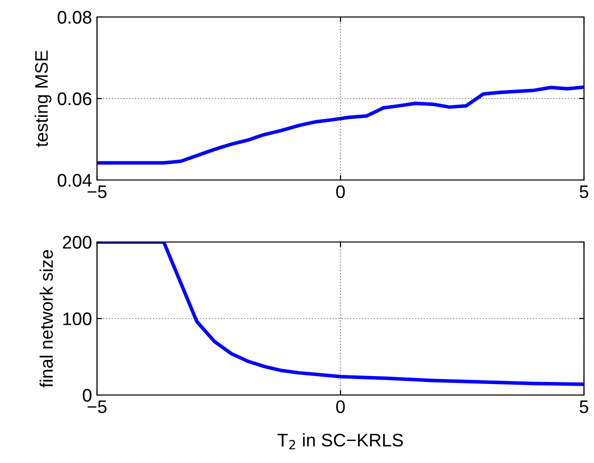 The height and width of the screenshot is (463, 594). I want to click on y-tick-label: 0.06, so click(75, 99).